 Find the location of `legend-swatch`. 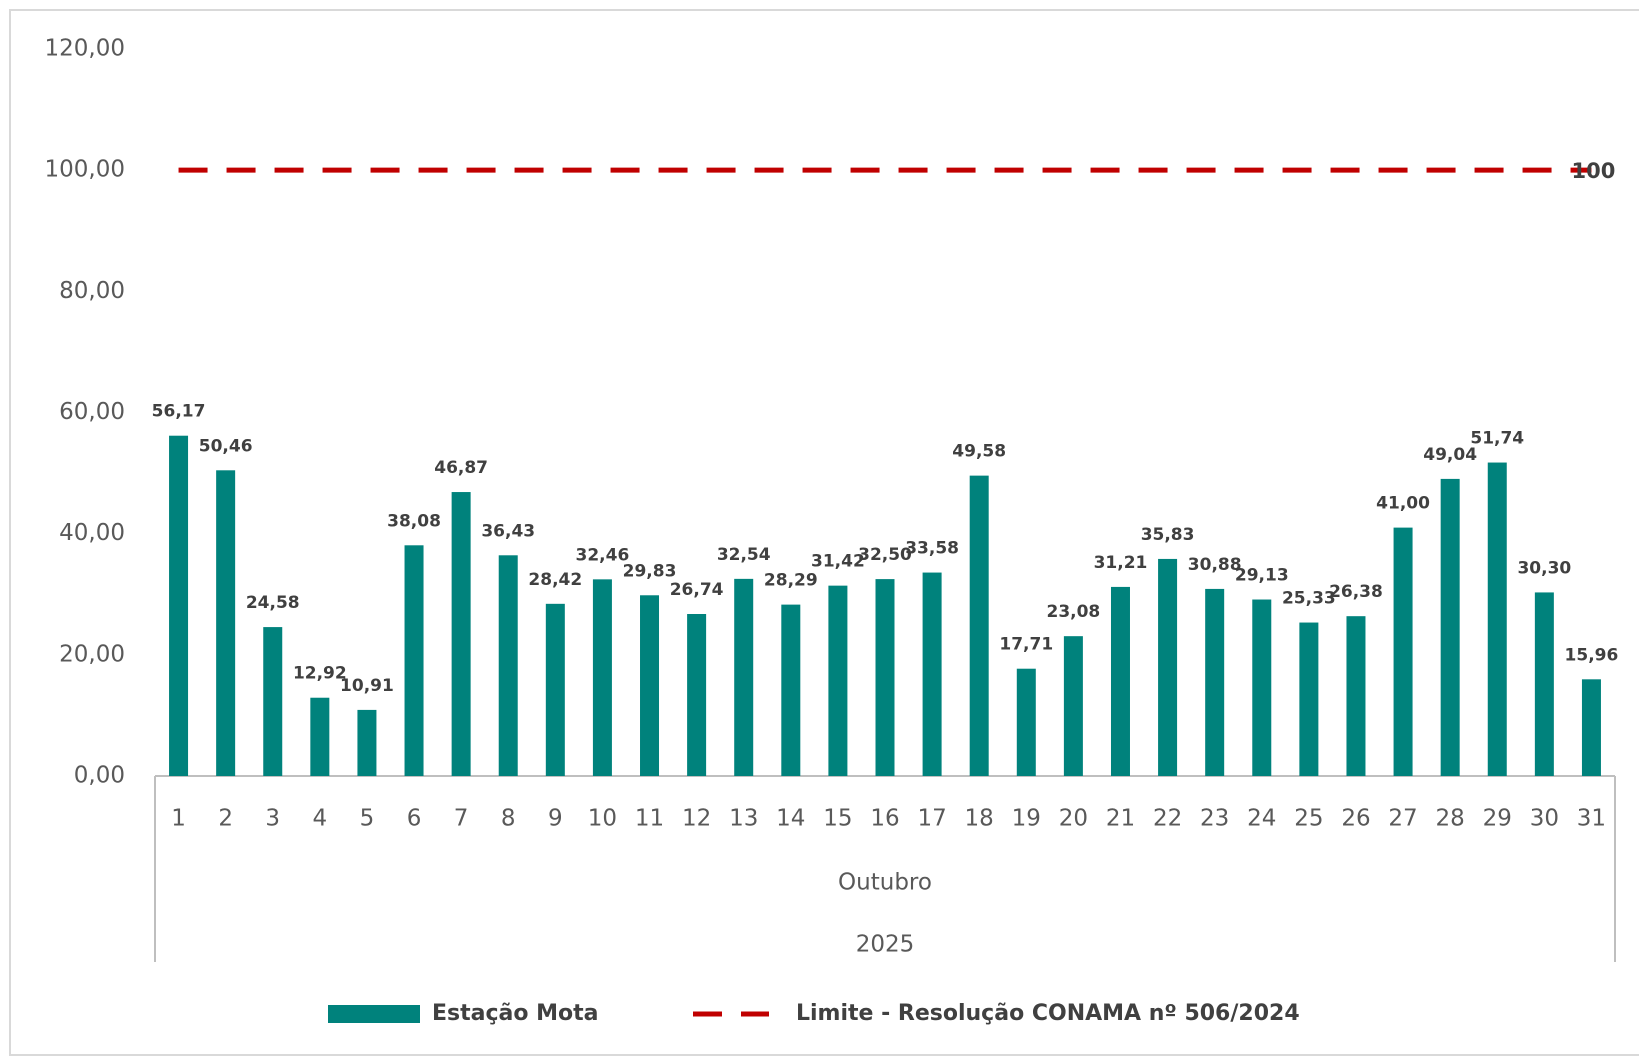

legend-swatch is located at coordinates (374, 1014).